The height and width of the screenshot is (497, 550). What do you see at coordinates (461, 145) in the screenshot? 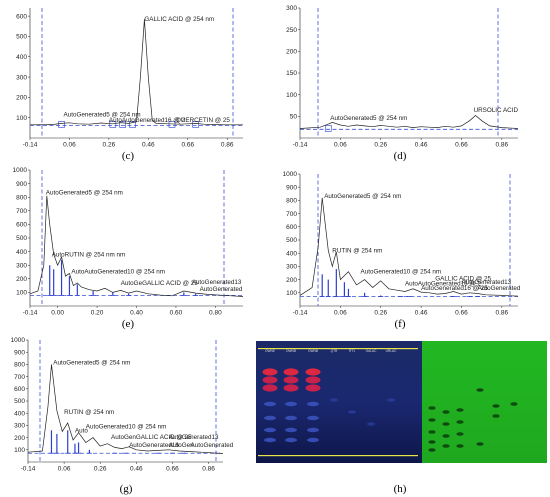
I see `plot-d-x-tick-label: 0.66` at bounding box center [461, 145].